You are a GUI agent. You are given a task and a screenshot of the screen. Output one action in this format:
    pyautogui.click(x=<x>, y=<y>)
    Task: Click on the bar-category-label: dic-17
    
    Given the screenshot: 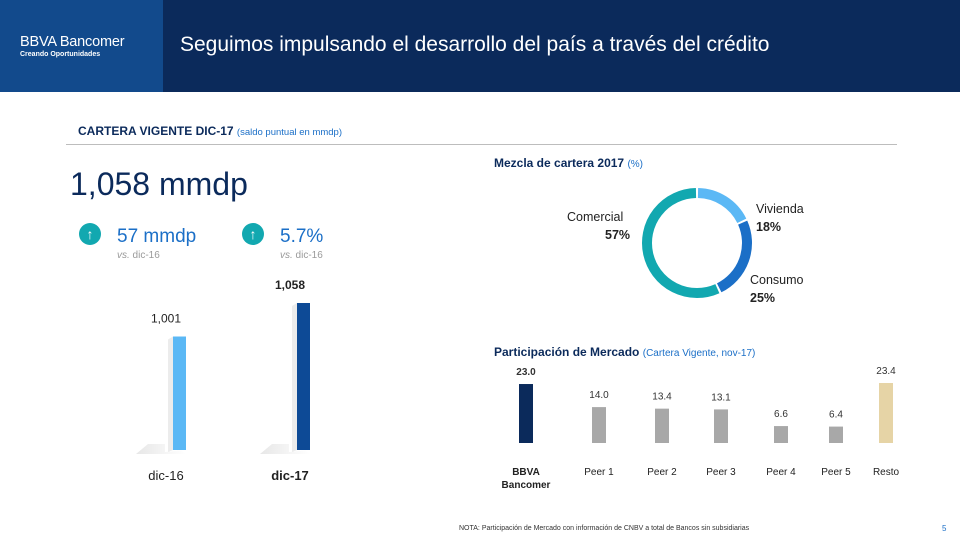 What is the action you would take?
    pyautogui.click(x=290, y=475)
    